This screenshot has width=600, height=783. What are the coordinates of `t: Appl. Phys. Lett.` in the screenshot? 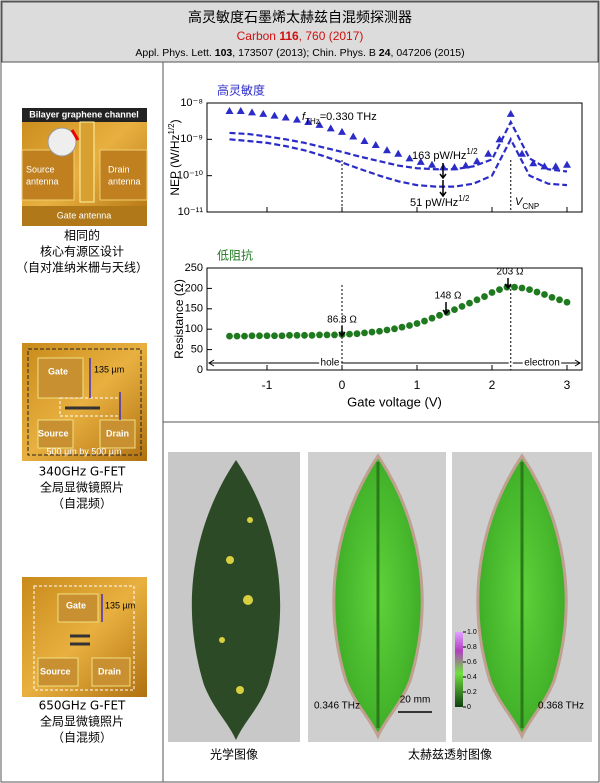 It's located at (174, 53).